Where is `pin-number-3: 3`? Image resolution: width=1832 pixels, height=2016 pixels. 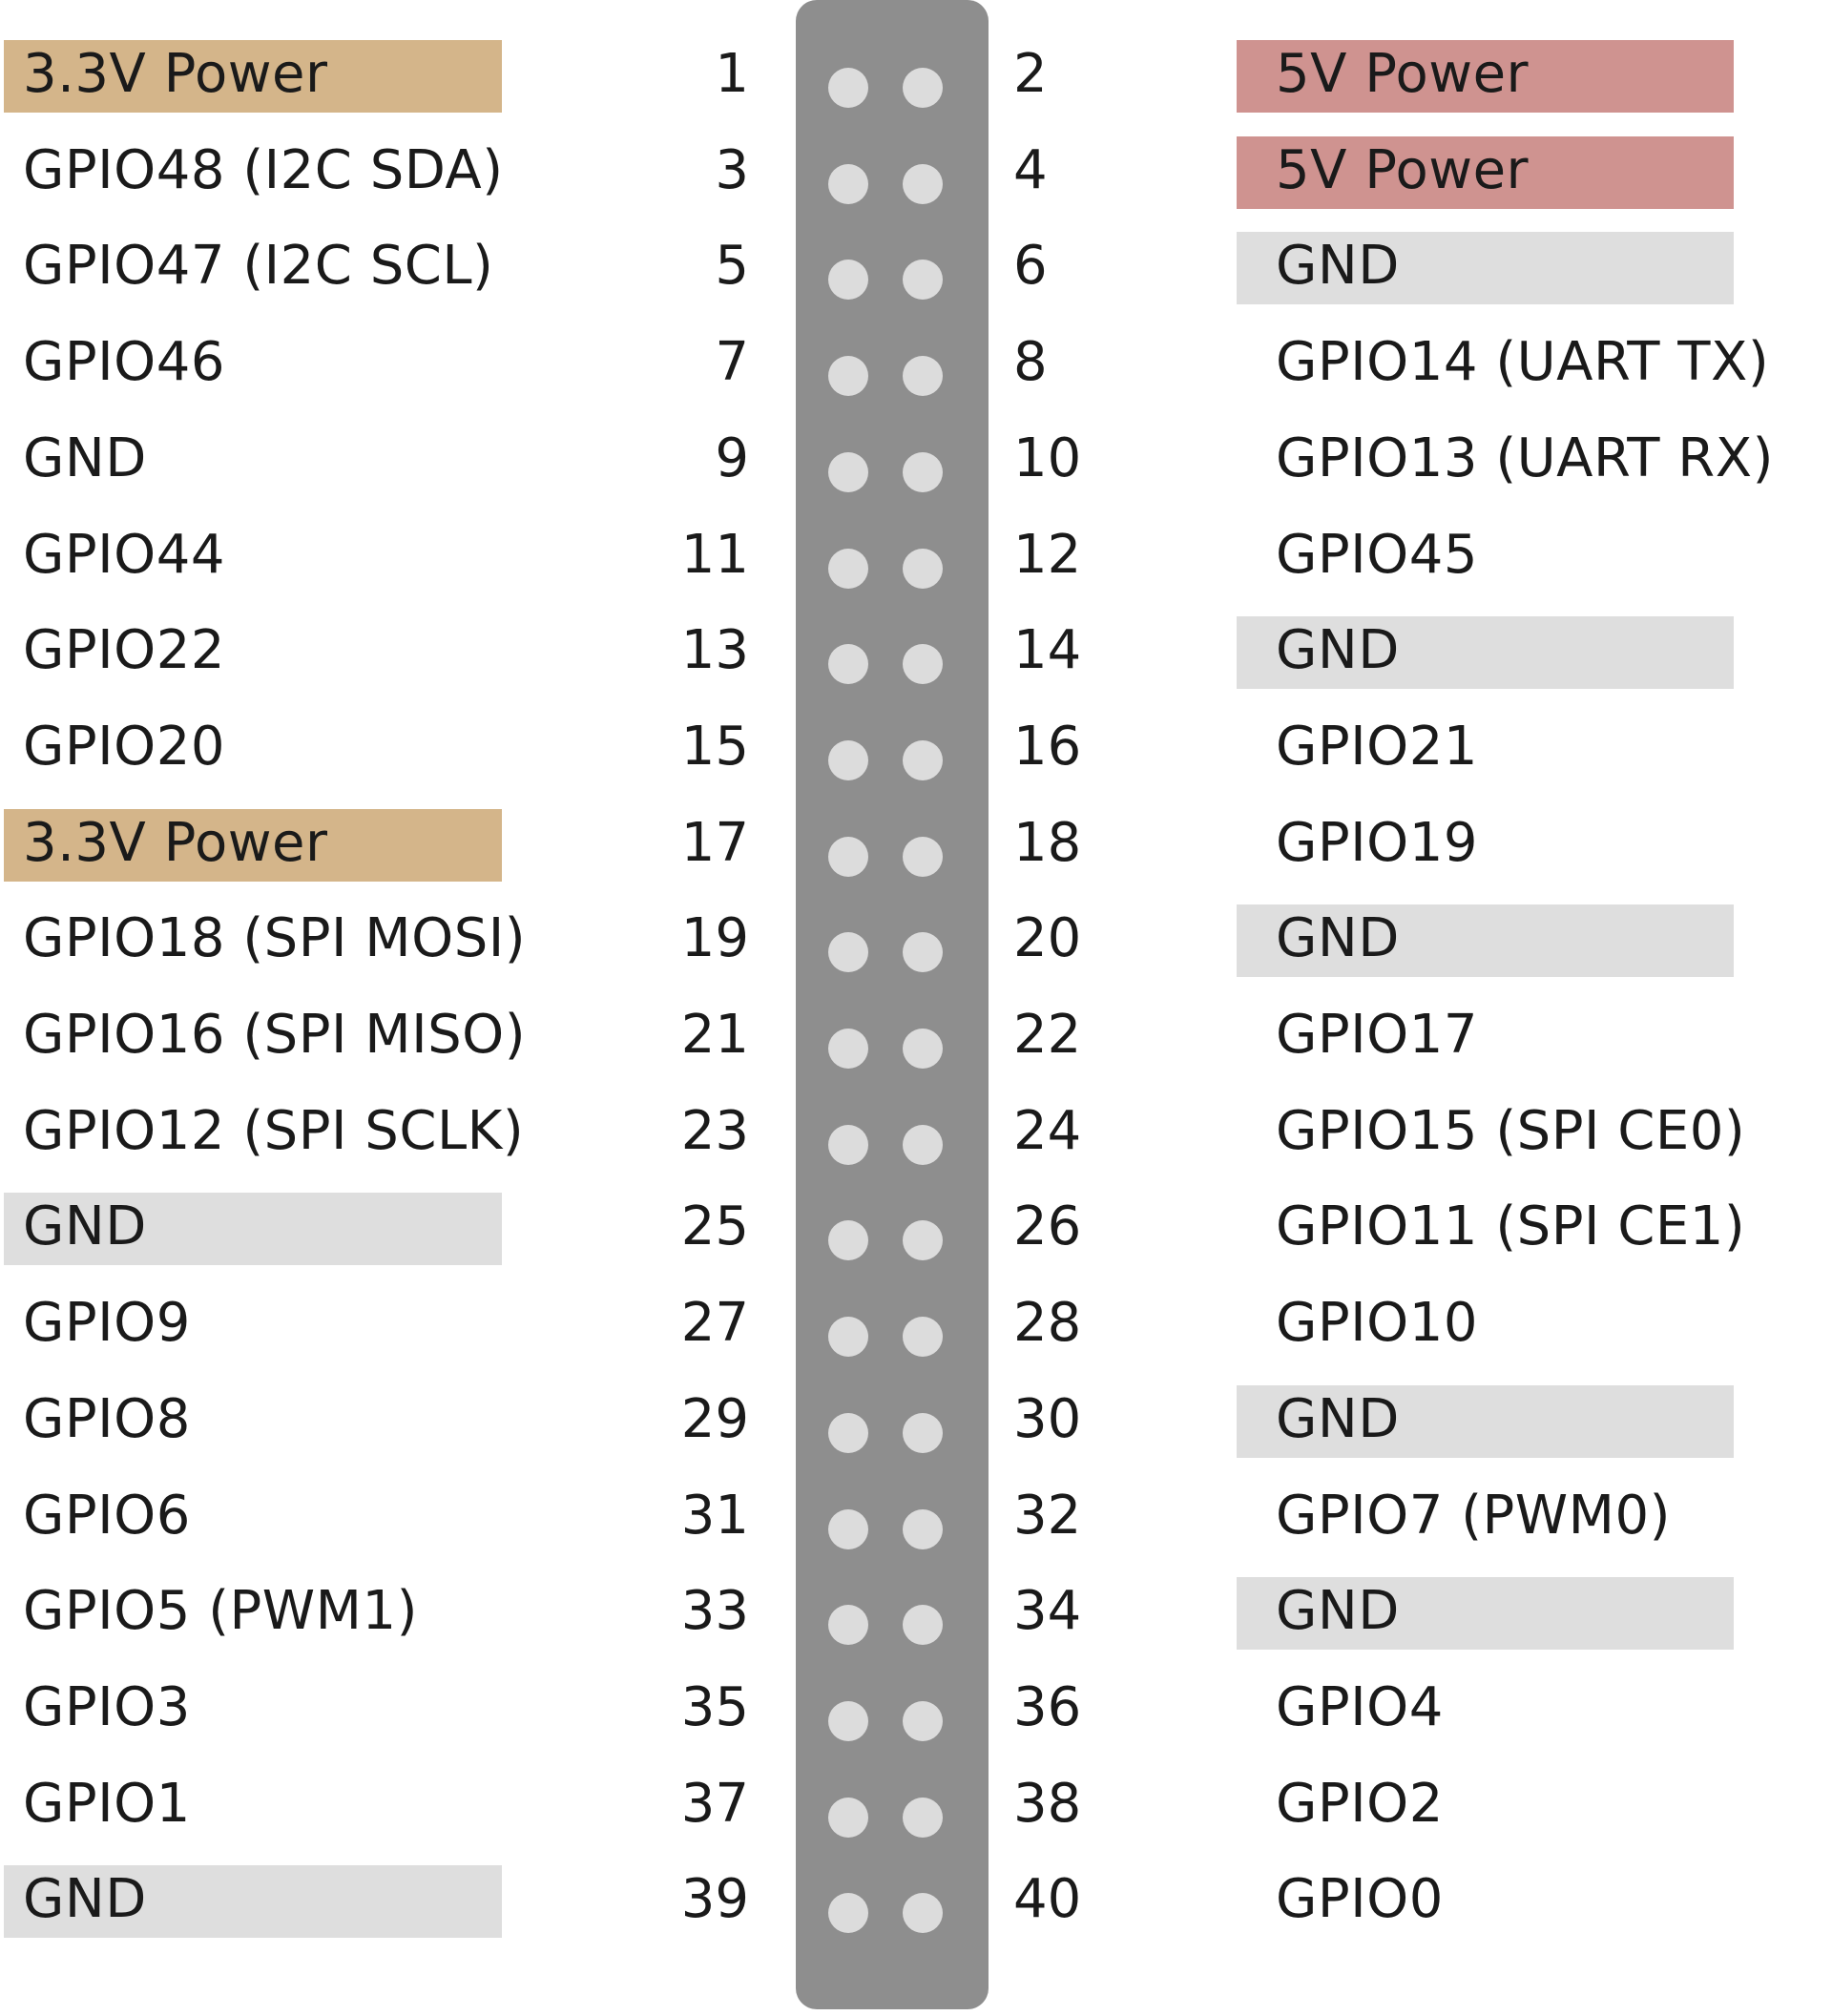 pin-number-3: 3 is located at coordinates (732, 169).